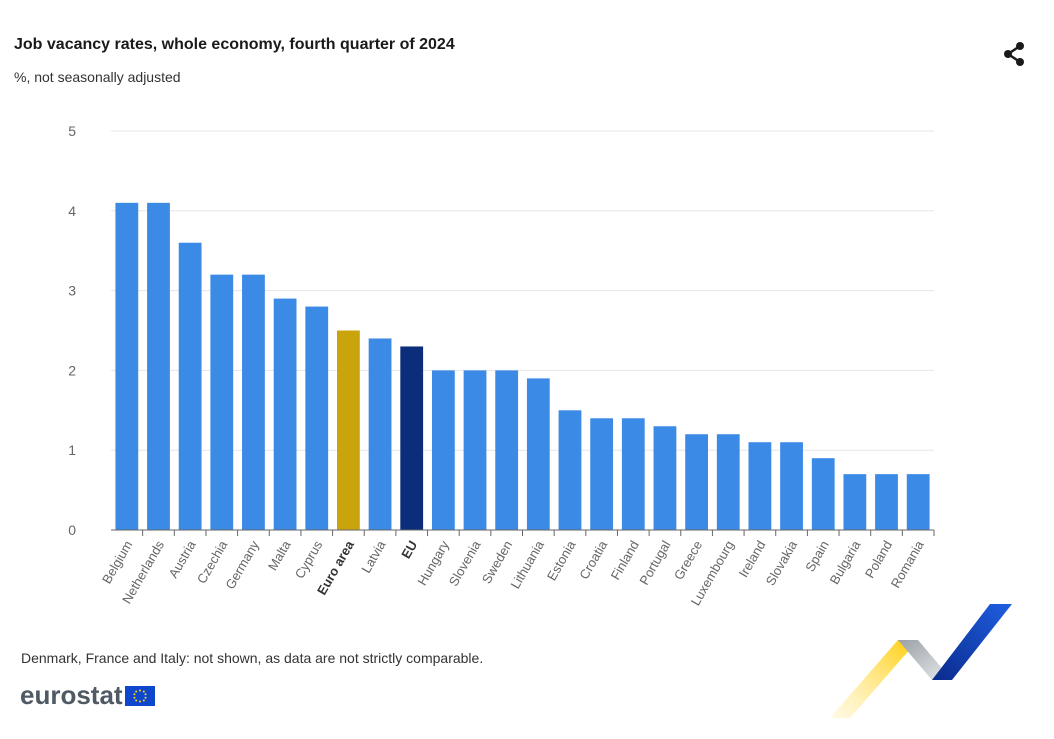 This screenshot has height=739, width=1054. I want to click on bar-finland, so click(633, 474).